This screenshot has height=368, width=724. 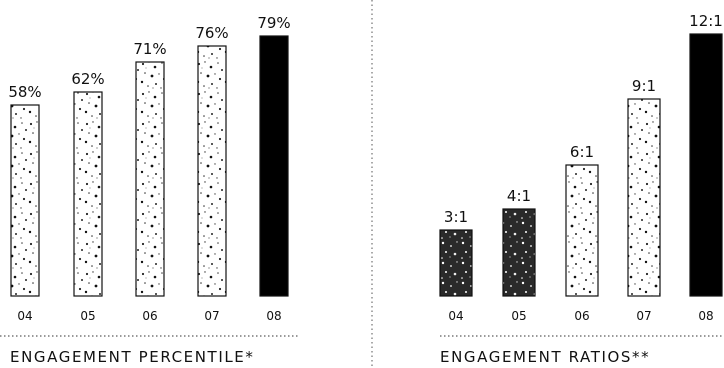 What do you see at coordinates (582, 152) in the screenshot?
I see `data-label-06: 6:1` at bounding box center [582, 152].